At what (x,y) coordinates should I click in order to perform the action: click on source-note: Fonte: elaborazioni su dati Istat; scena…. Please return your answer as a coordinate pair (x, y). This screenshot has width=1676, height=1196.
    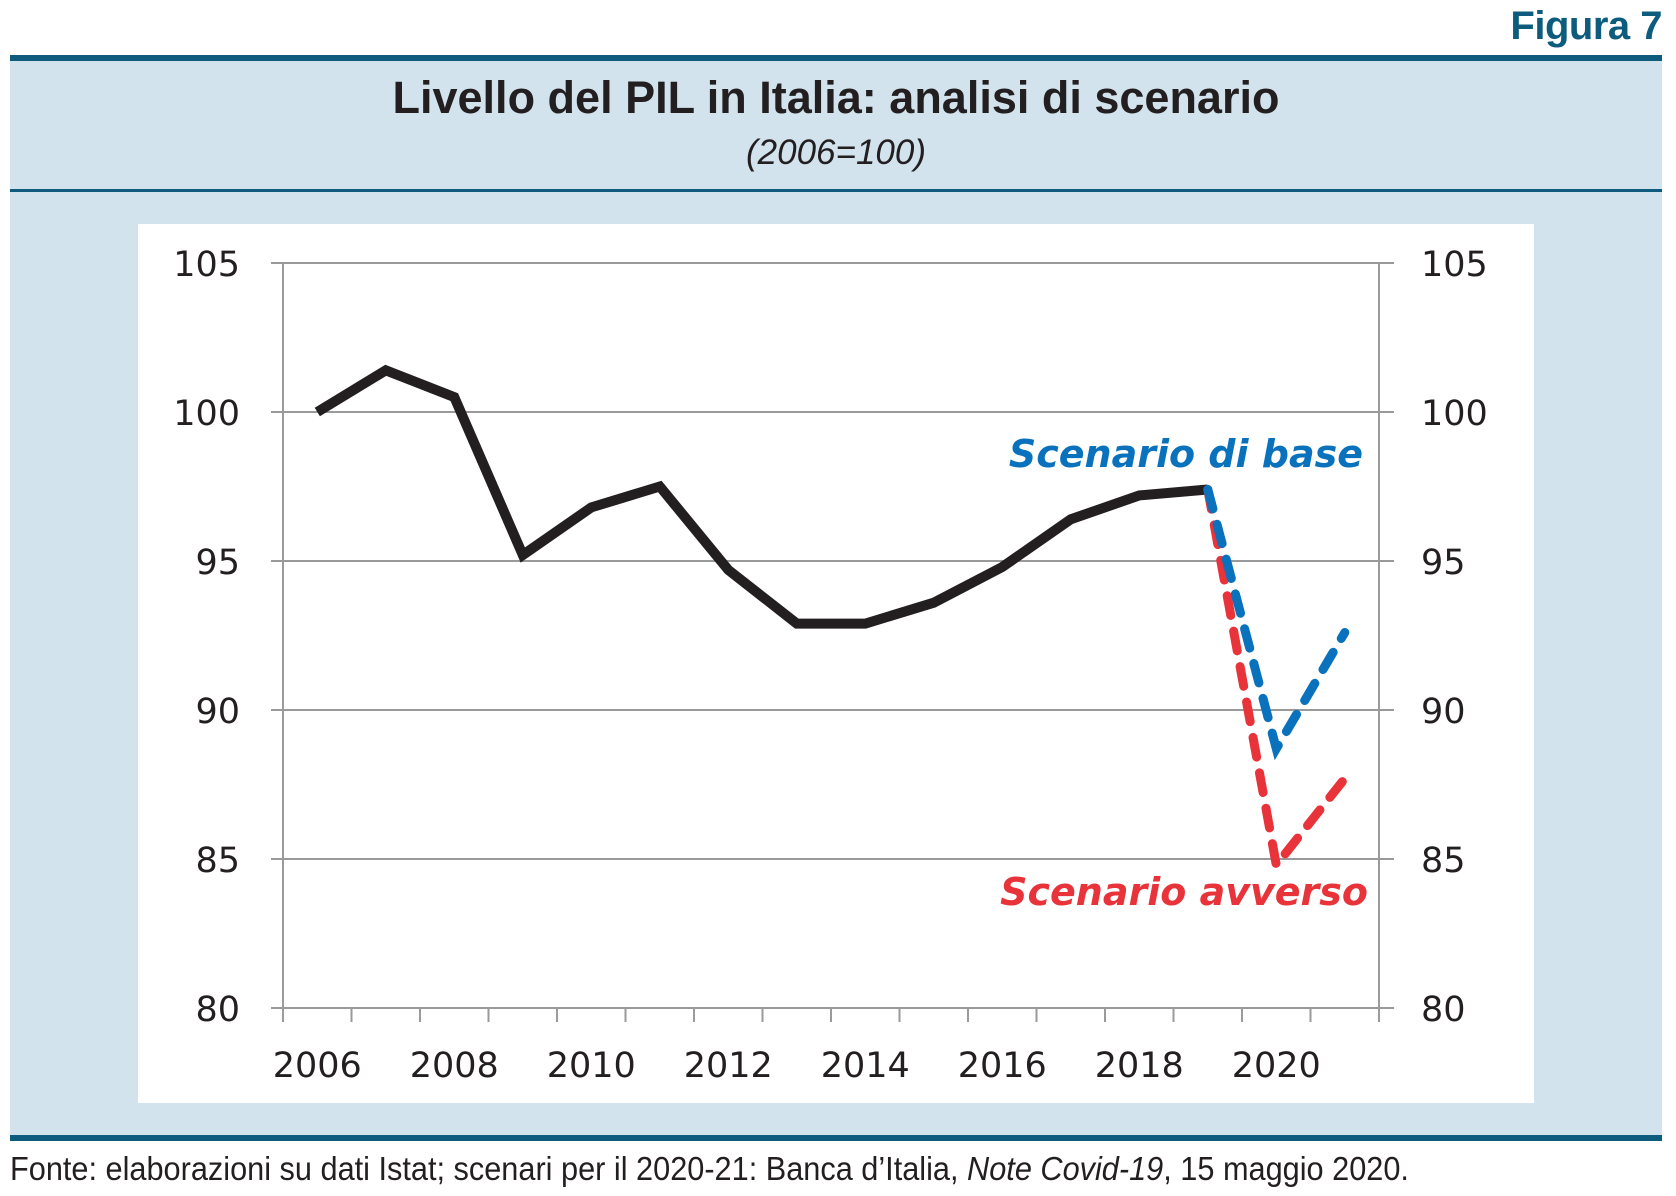
    Looking at the image, I should click on (778, 1169).